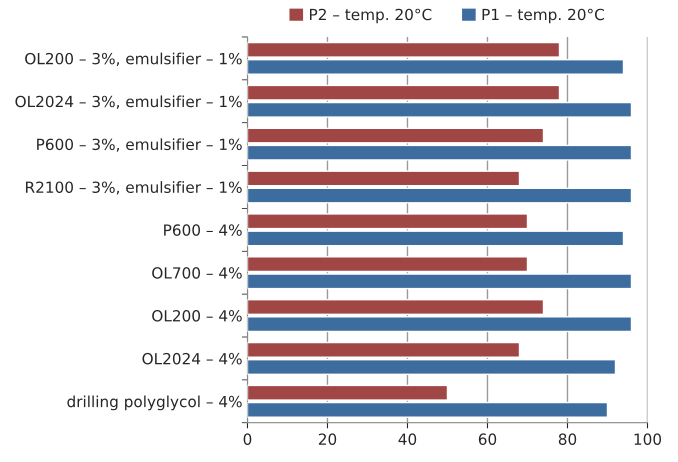 This screenshot has height=462, width=678. Describe the element at coordinates (407, 439) in the screenshot. I see `x-tick-label: 40` at that location.